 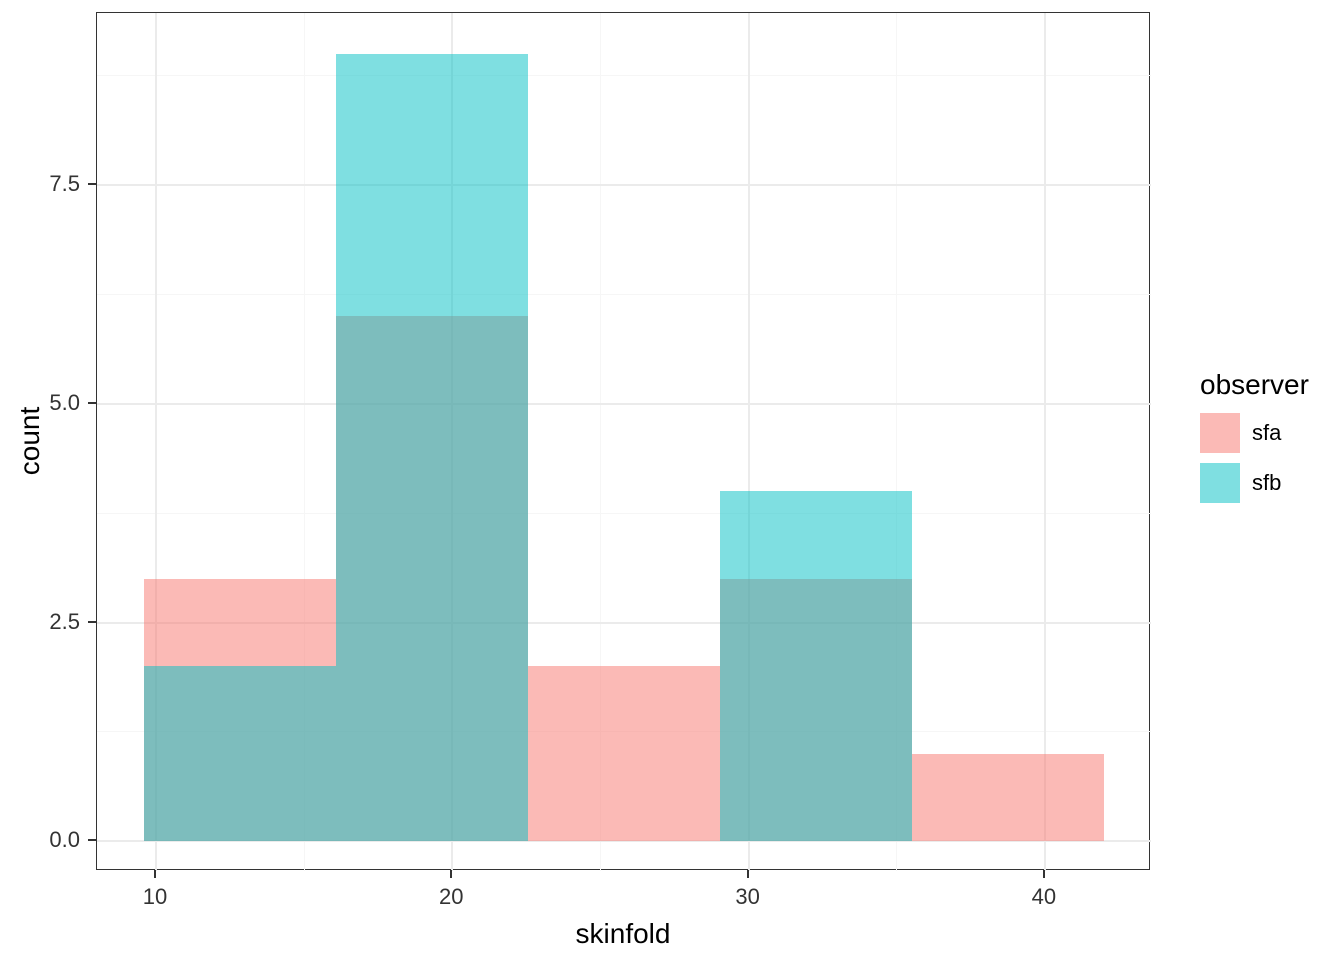 I want to click on legend-key-sfb-swatch, so click(x=1220, y=483).